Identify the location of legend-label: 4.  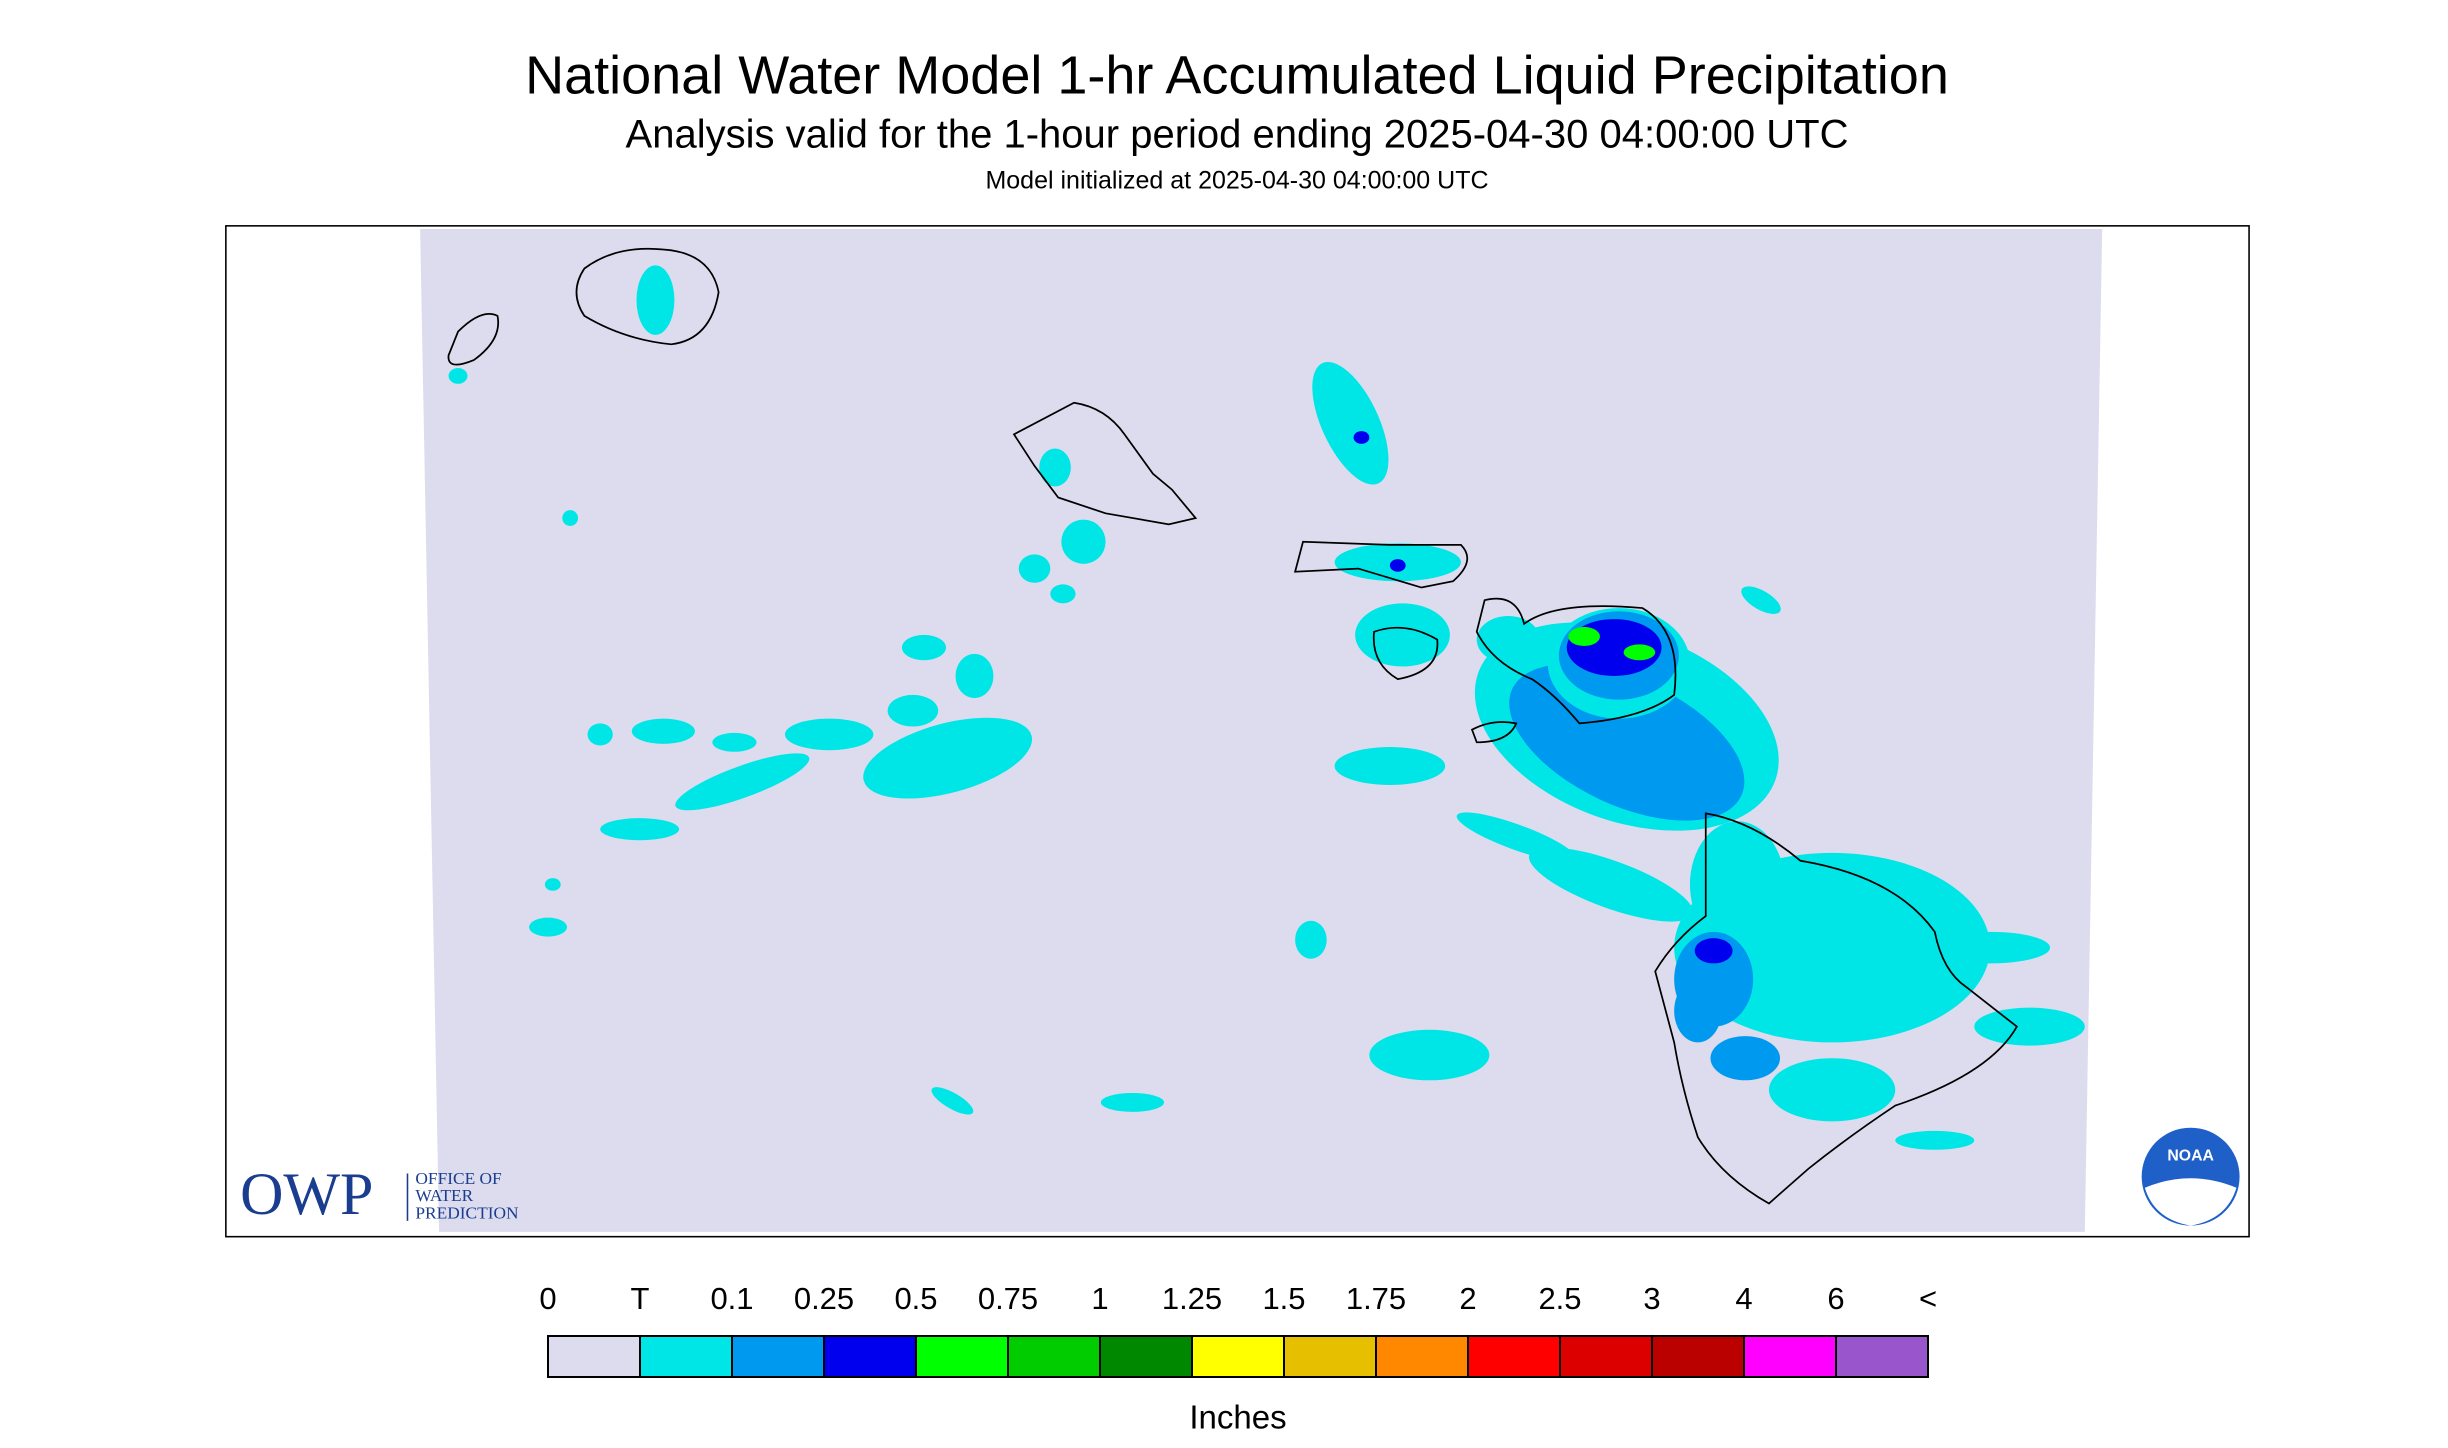
(1743, 1298).